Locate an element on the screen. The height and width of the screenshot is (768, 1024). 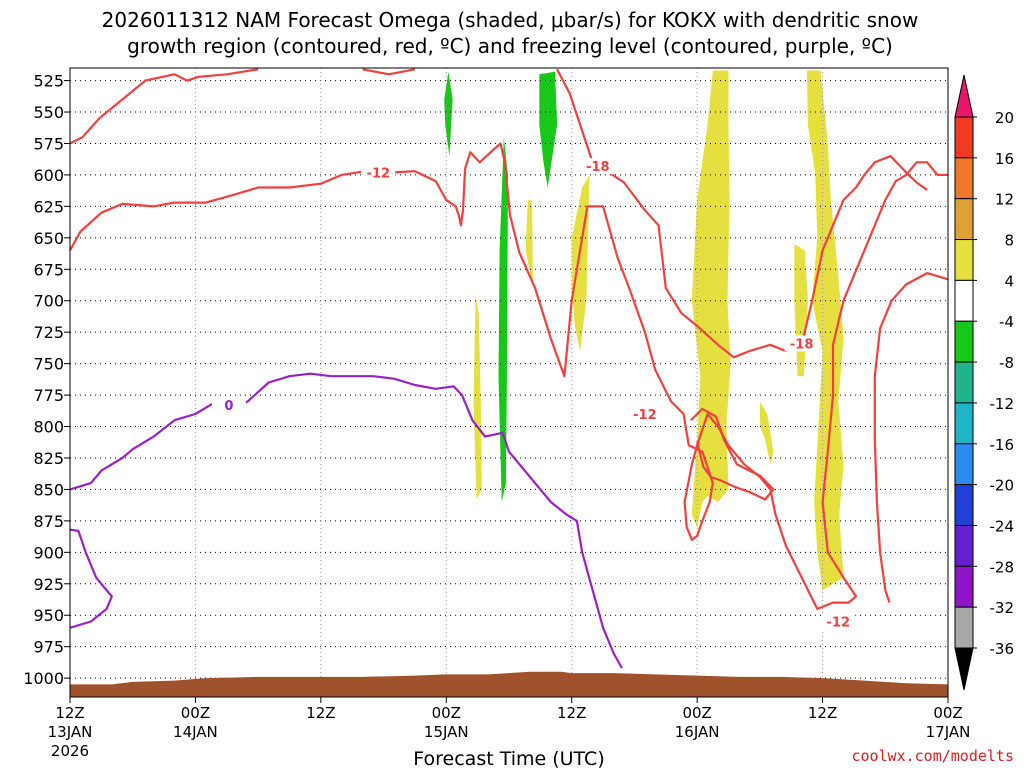
x-tick-label-84-1: 17JAN is located at coordinates (948, 732).